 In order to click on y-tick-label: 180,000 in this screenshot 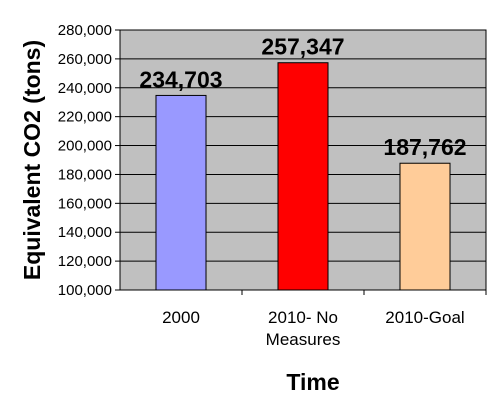, I will do `click(85, 174)`.